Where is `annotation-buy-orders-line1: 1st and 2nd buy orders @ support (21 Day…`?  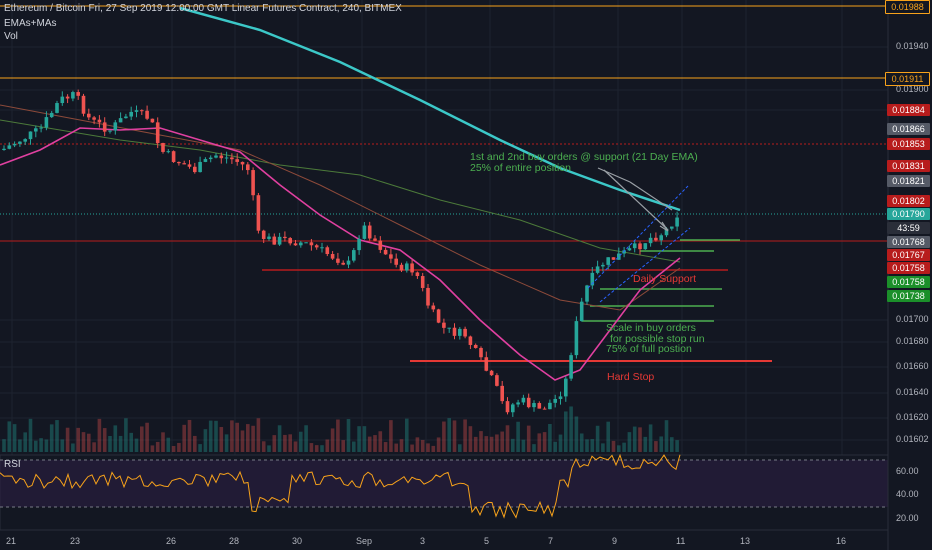
annotation-buy-orders-line1: 1st and 2nd buy orders @ support (21 Day… is located at coordinates (584, 157).